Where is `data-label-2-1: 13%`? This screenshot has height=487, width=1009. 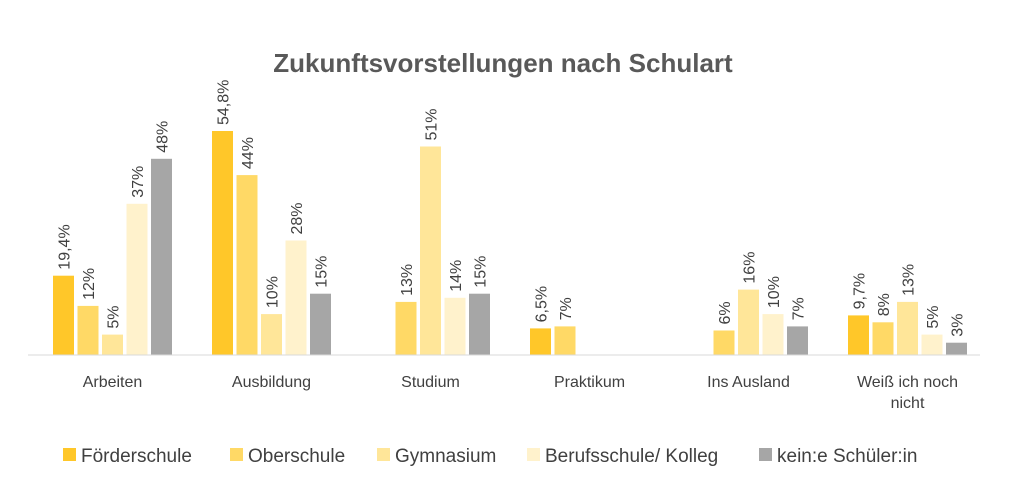 data-label-2-1: 13% is located at coordinates (407, 280).